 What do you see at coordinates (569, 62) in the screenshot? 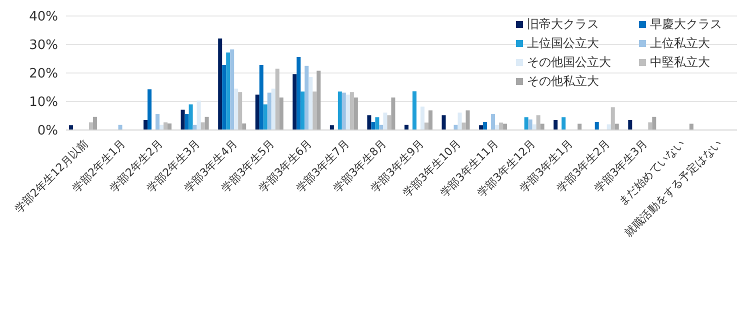
I see `legend-label: その他国公立大` at bounding box center [569, 62].